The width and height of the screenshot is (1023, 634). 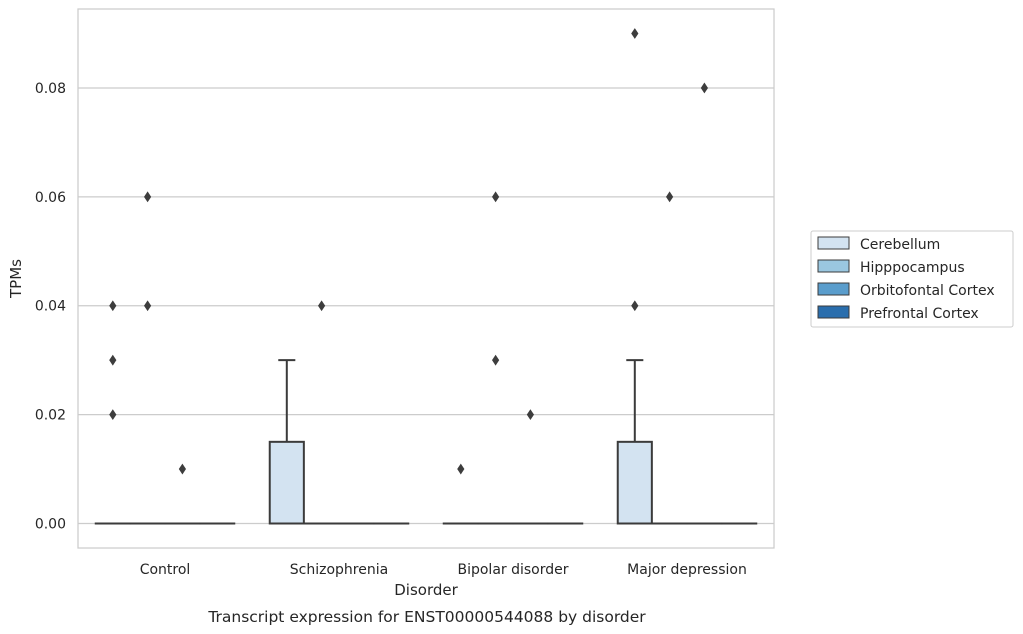 I want to click on y-axis-label: TPMs, so click(x=16, y=279).